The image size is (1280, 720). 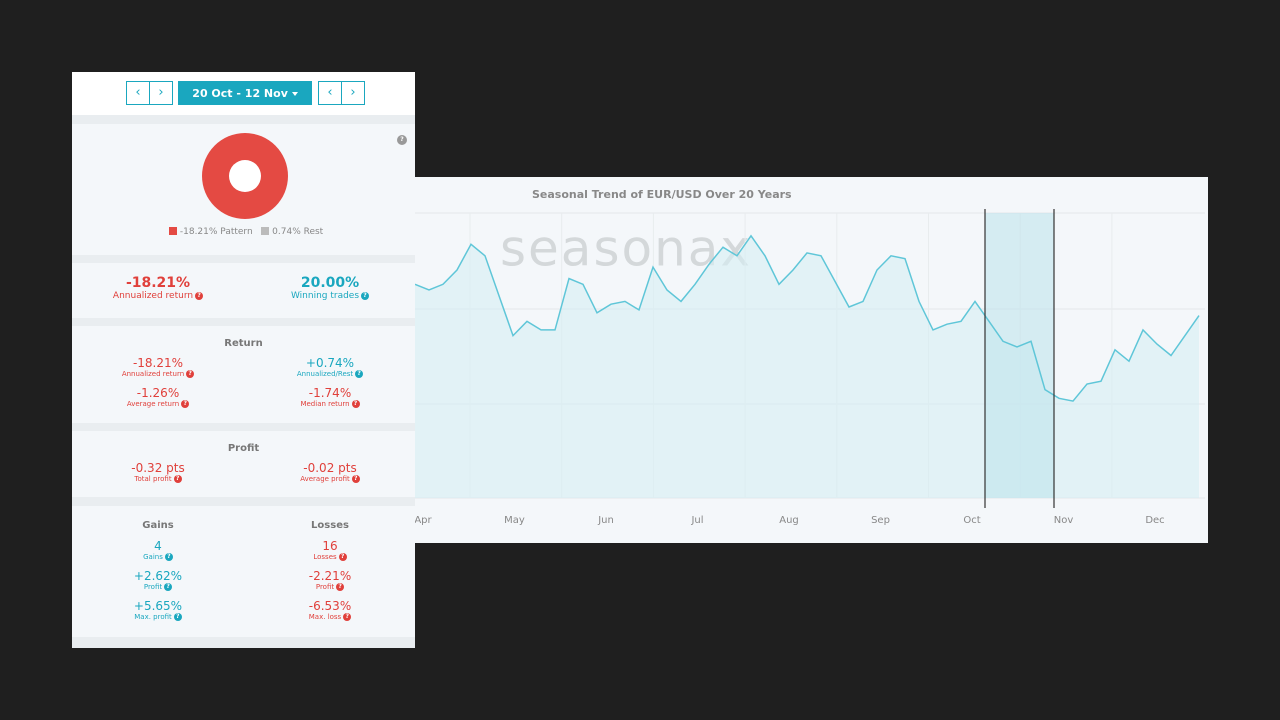 I want to click on x-tick-label: Aug, so click(x=789, y=520).